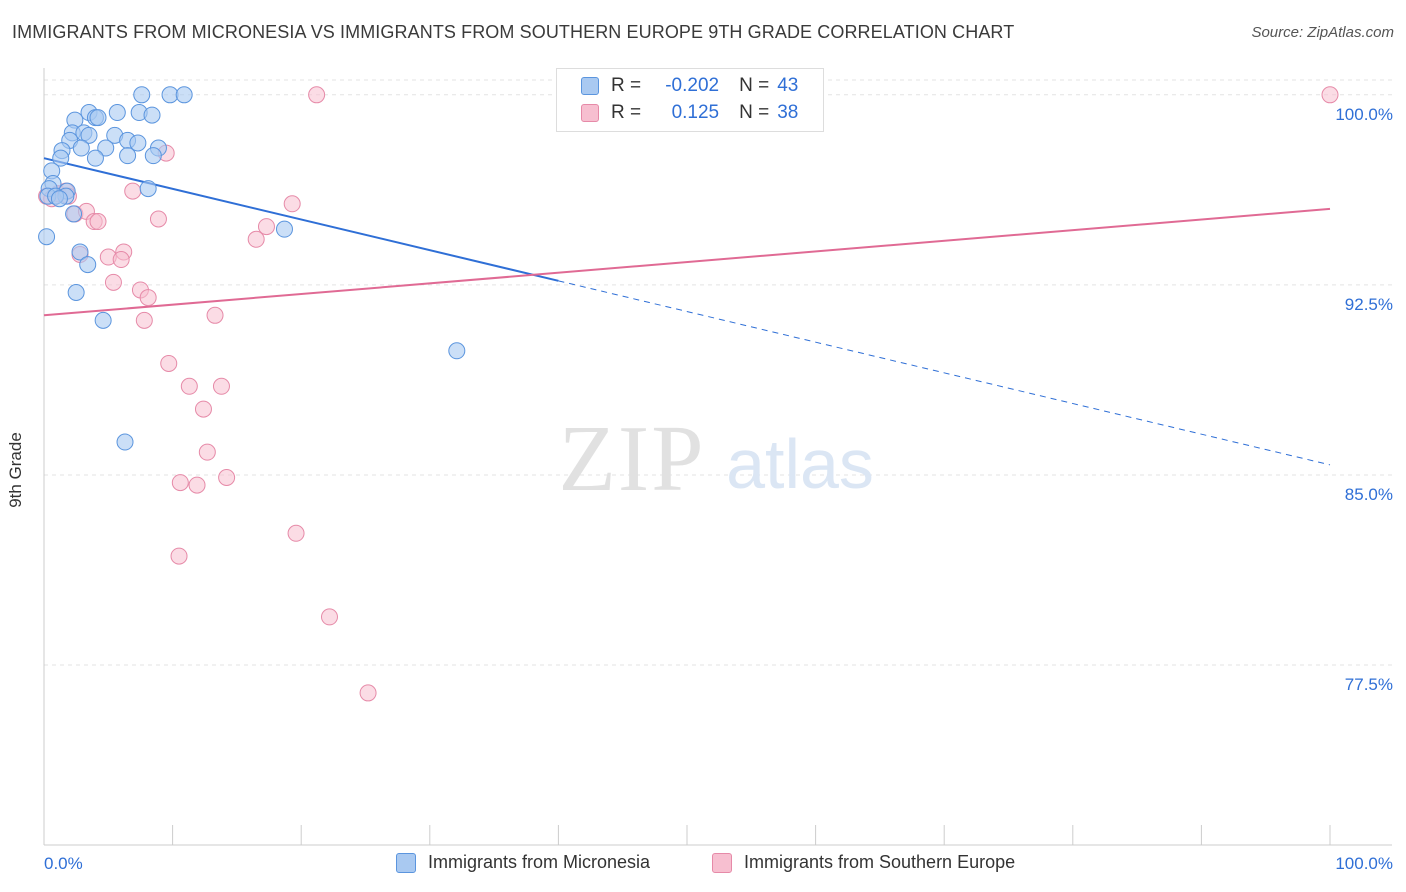  What do you see at coordinates (1369, 304) in the screenshot?
I see `y-tick-label: 92.5%` at bounding box center [1369, 304].